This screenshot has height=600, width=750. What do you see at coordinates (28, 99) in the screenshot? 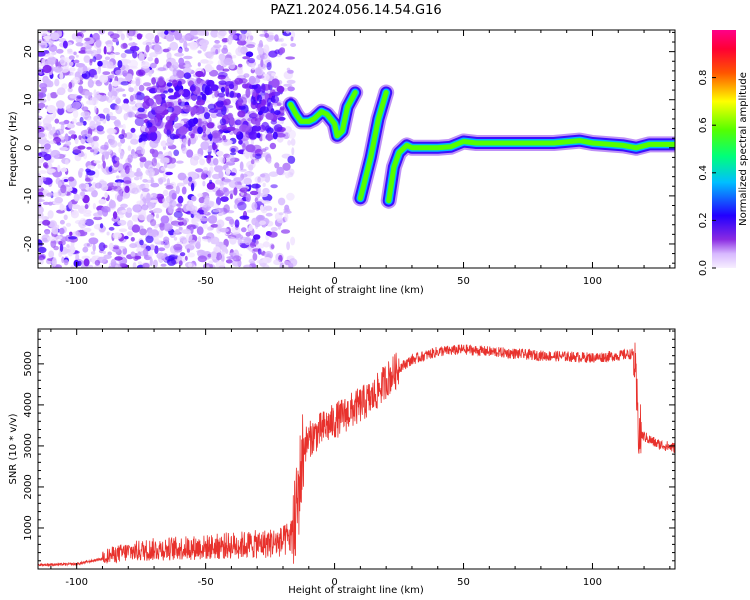
I see `y-tick-label: 10` at bounding box center [28, 99].